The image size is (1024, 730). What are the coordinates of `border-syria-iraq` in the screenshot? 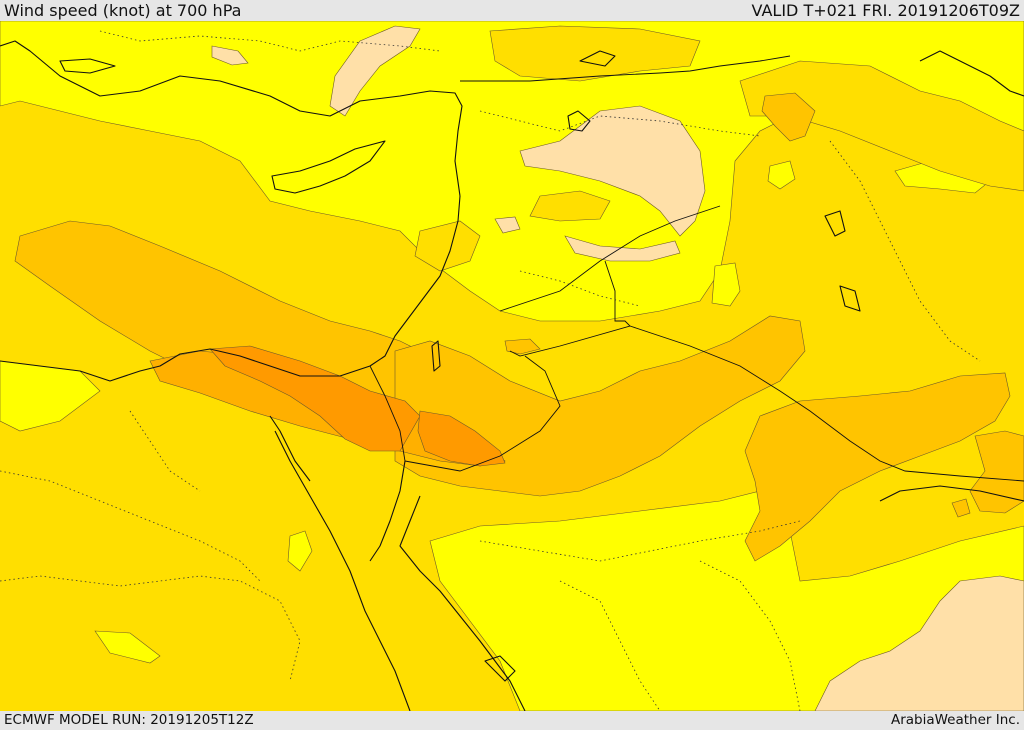 It's located at (625, 68).